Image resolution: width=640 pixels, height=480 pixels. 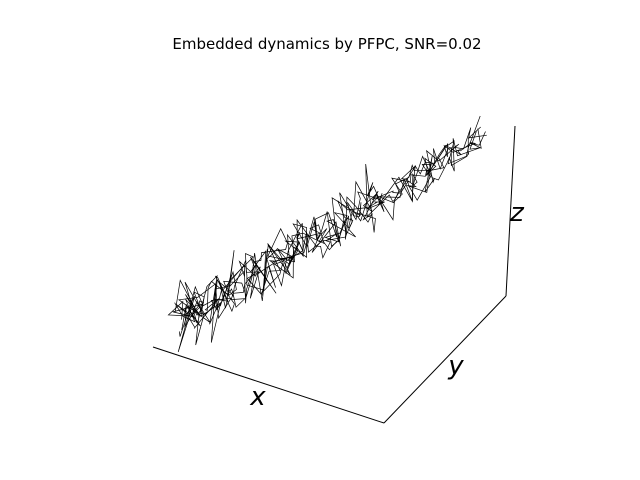 I want to click on y-axis-label: y, so click(x=455, y=366).